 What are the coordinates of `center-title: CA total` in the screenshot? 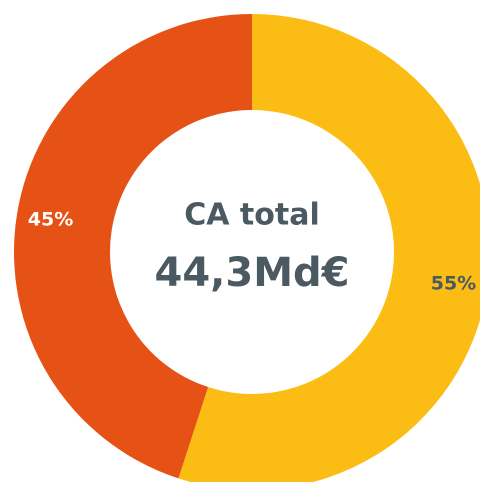 It's located at (252, 215).